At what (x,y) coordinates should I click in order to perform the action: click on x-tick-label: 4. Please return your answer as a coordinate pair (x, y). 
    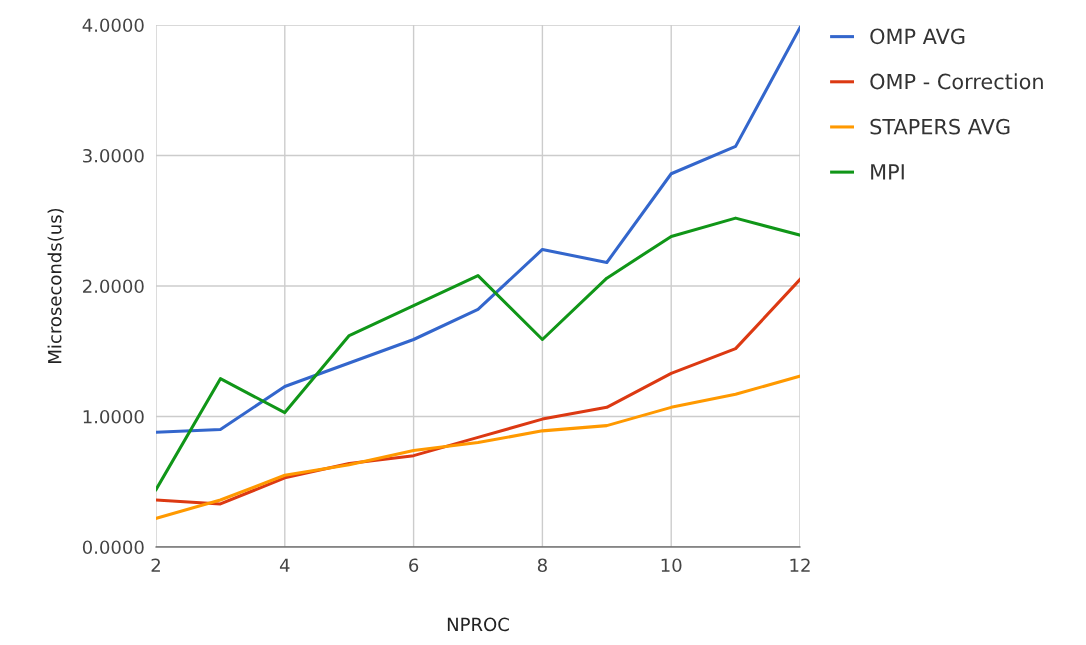
    Looking at the image, I should click on (284, 565).